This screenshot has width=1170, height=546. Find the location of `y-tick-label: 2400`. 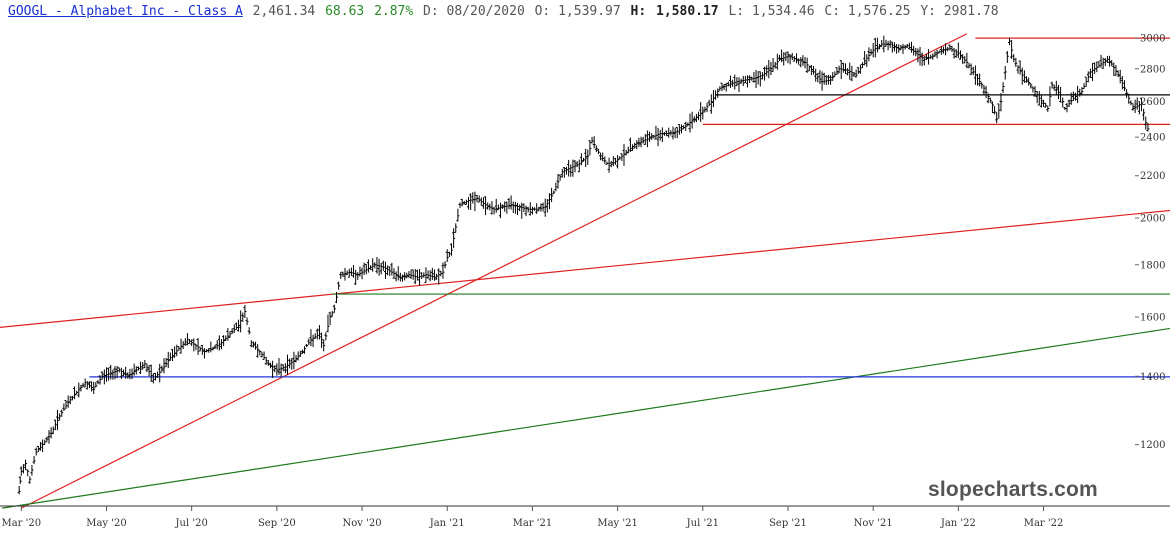

y-tick-label: 2400 is located at coordinates (1152, 138).